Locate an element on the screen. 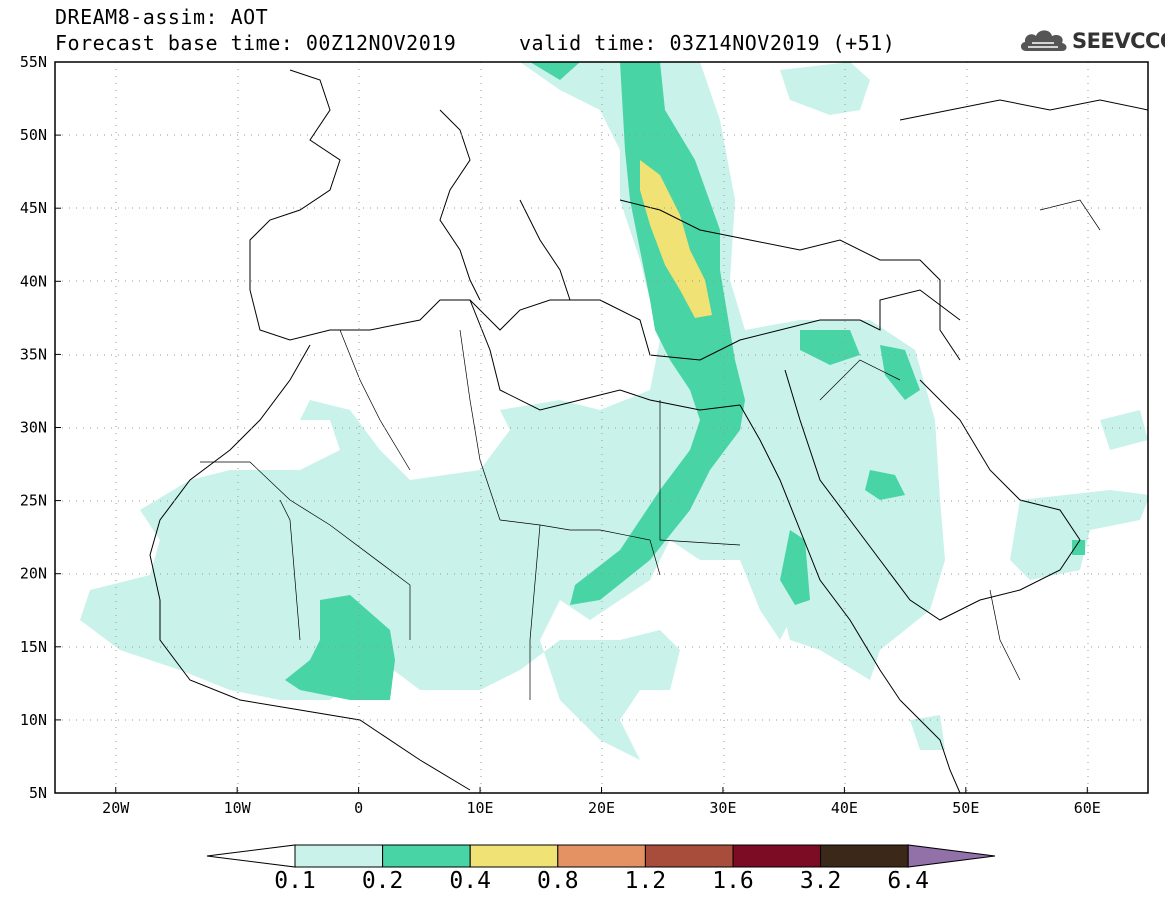 Image resolution: width=1165 pixels, height=905 pixels. lat-tick-label: 45N is located at coordinates (33, 208).